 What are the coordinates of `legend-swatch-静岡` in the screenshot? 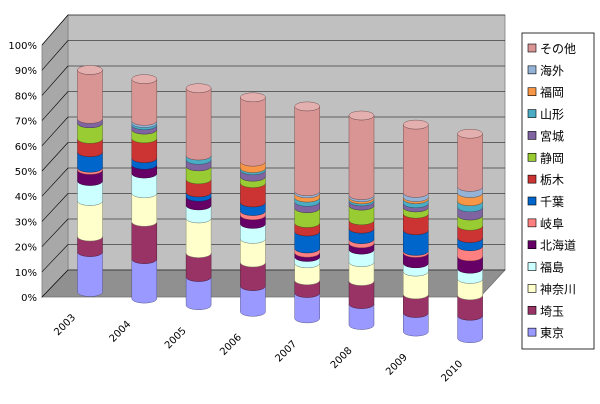 It's located at (532, 157).